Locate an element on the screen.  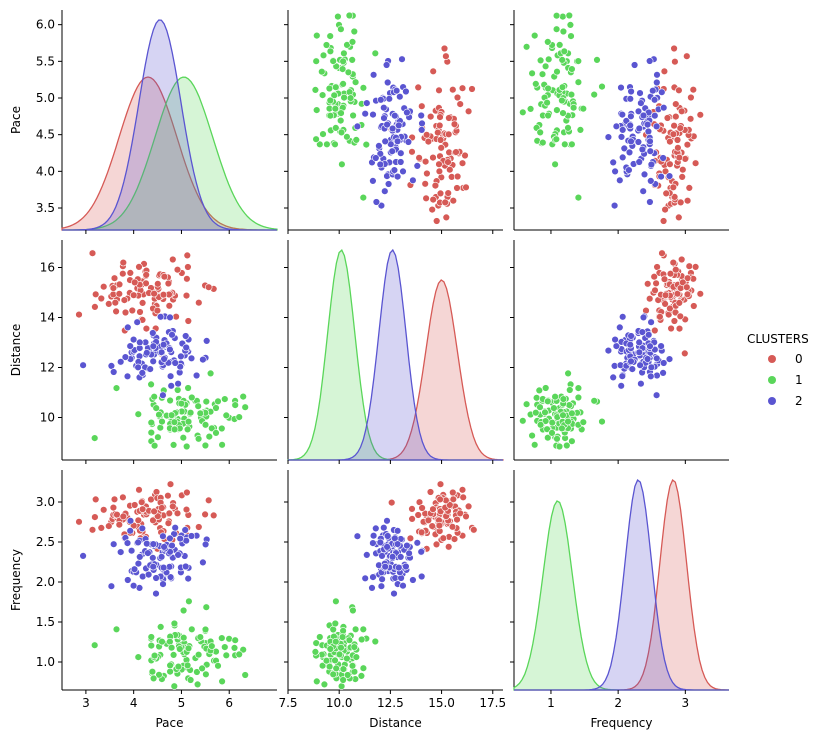
subplot-pace-distance is located at coordinates (393, 122).